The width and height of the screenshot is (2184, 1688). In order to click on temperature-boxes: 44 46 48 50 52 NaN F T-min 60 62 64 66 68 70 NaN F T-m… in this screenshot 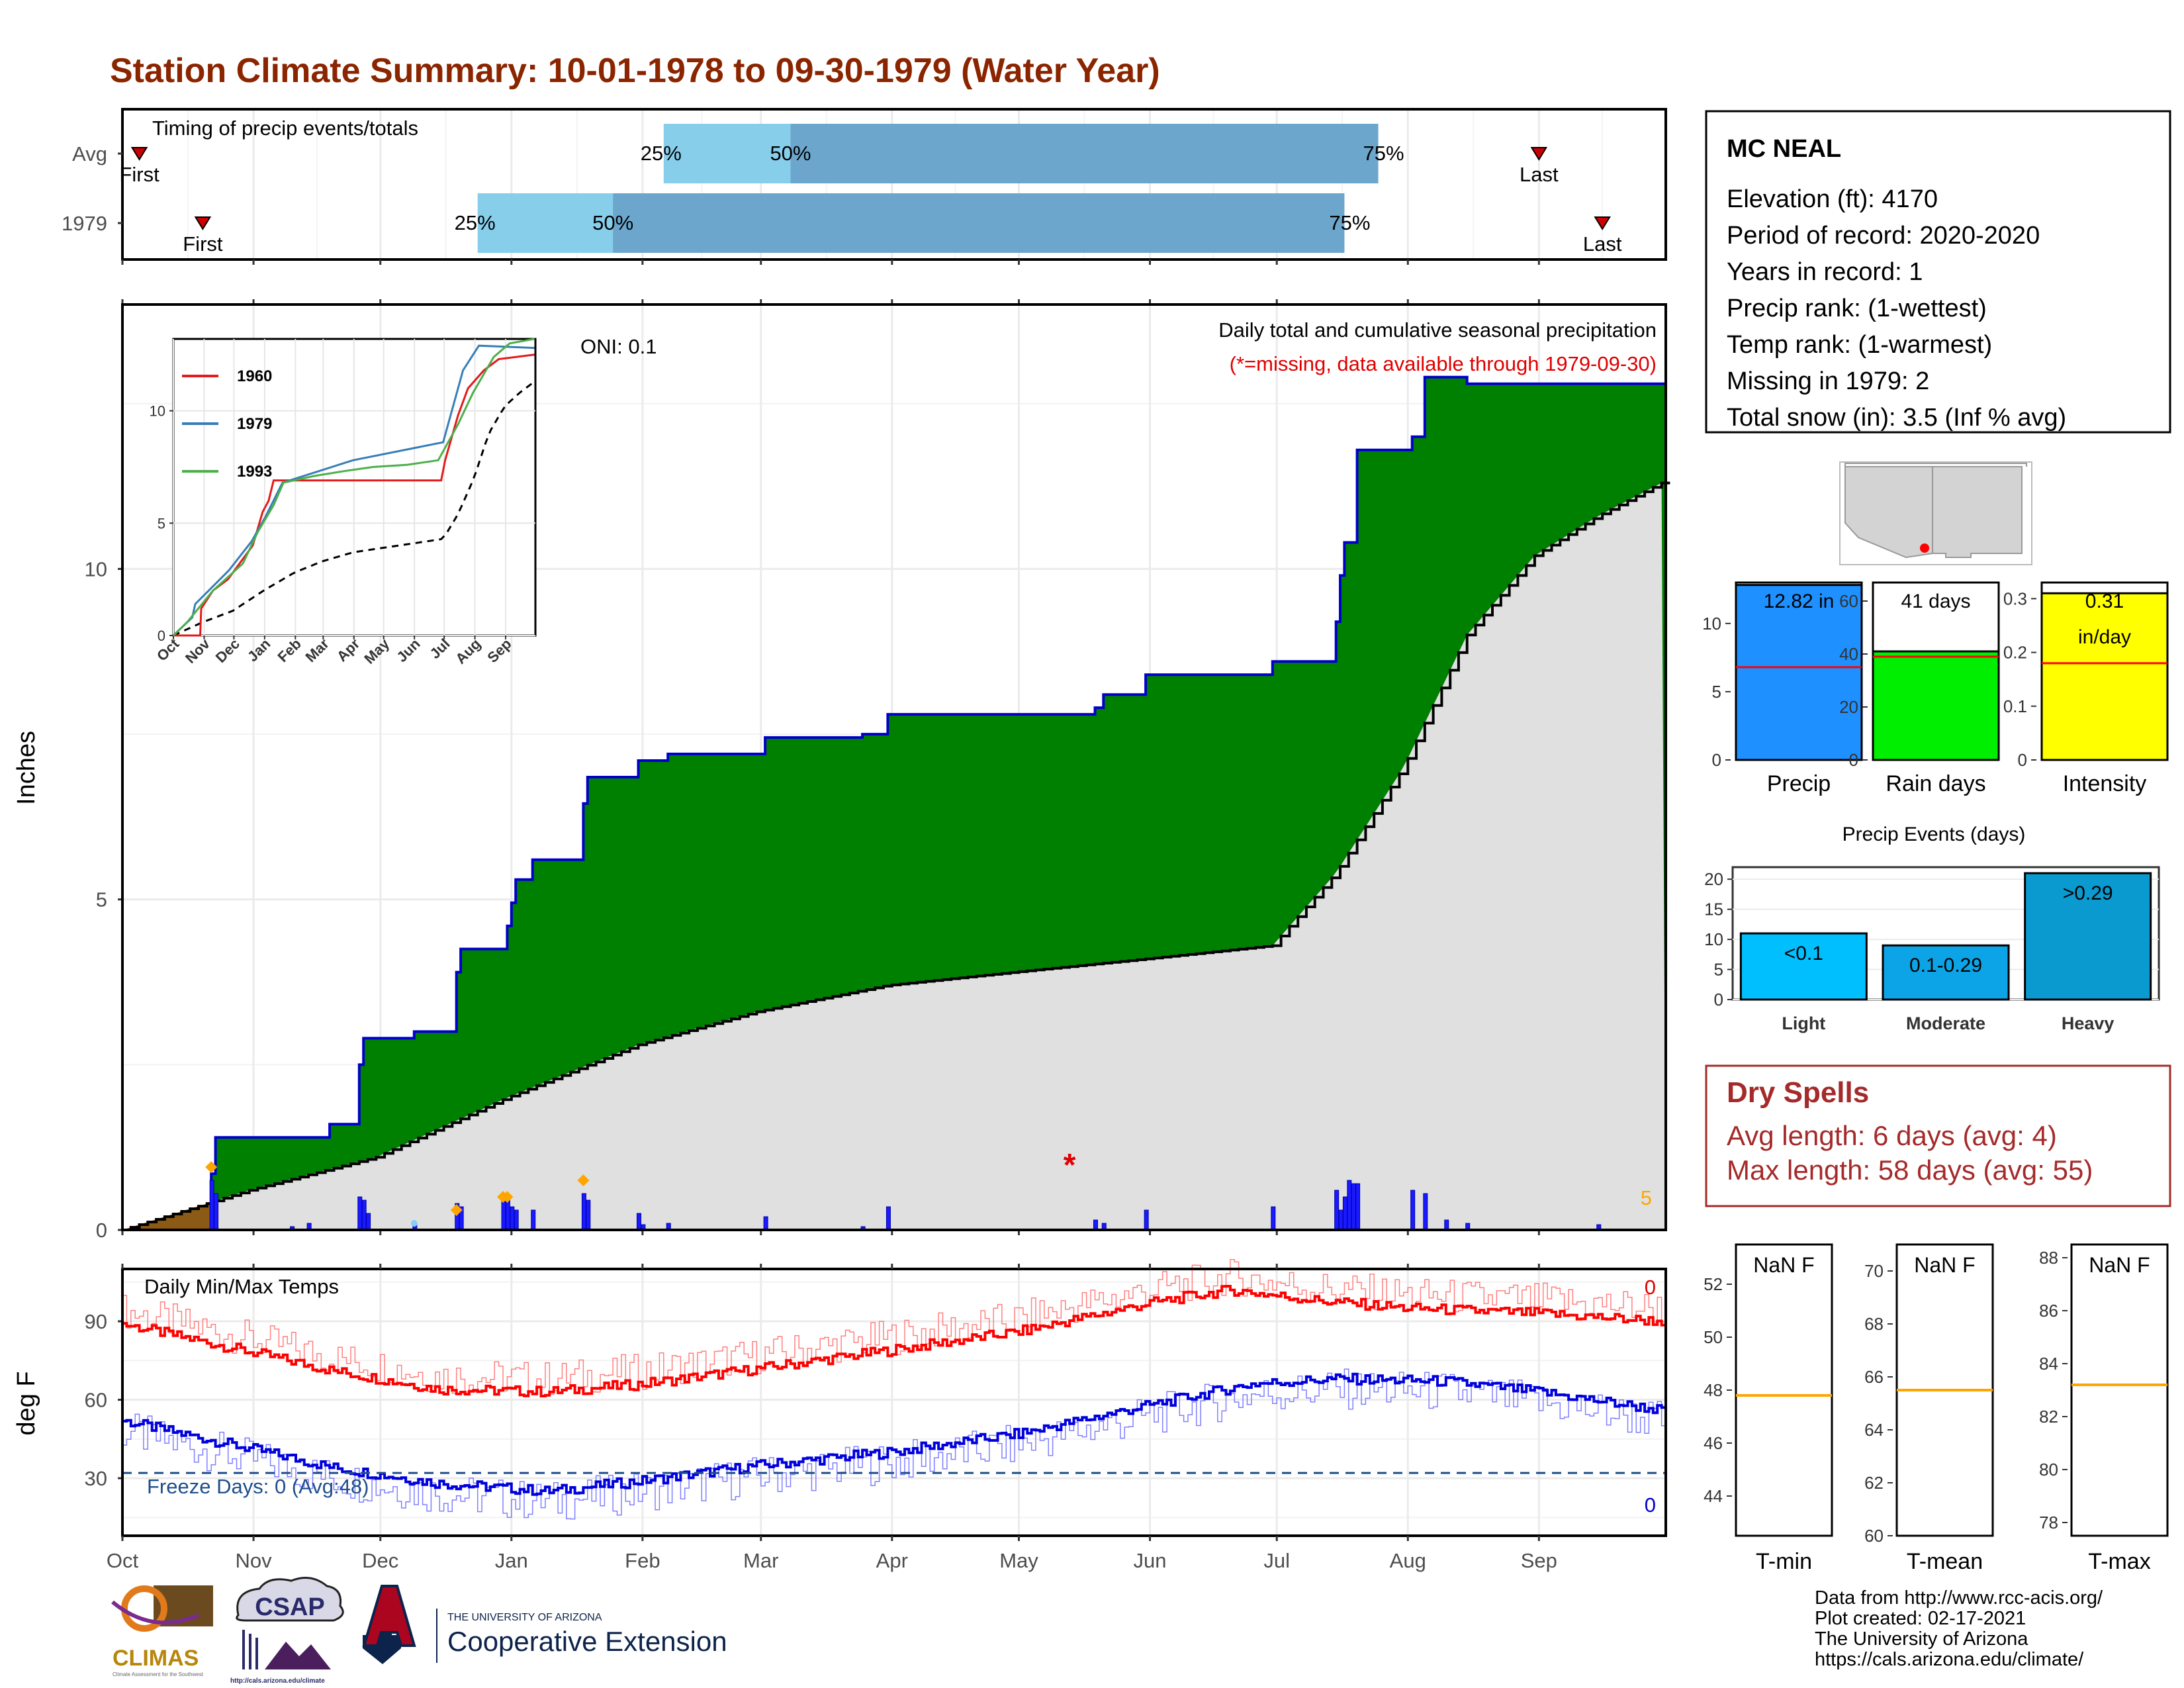, I will do `click(1937, 1408)`.